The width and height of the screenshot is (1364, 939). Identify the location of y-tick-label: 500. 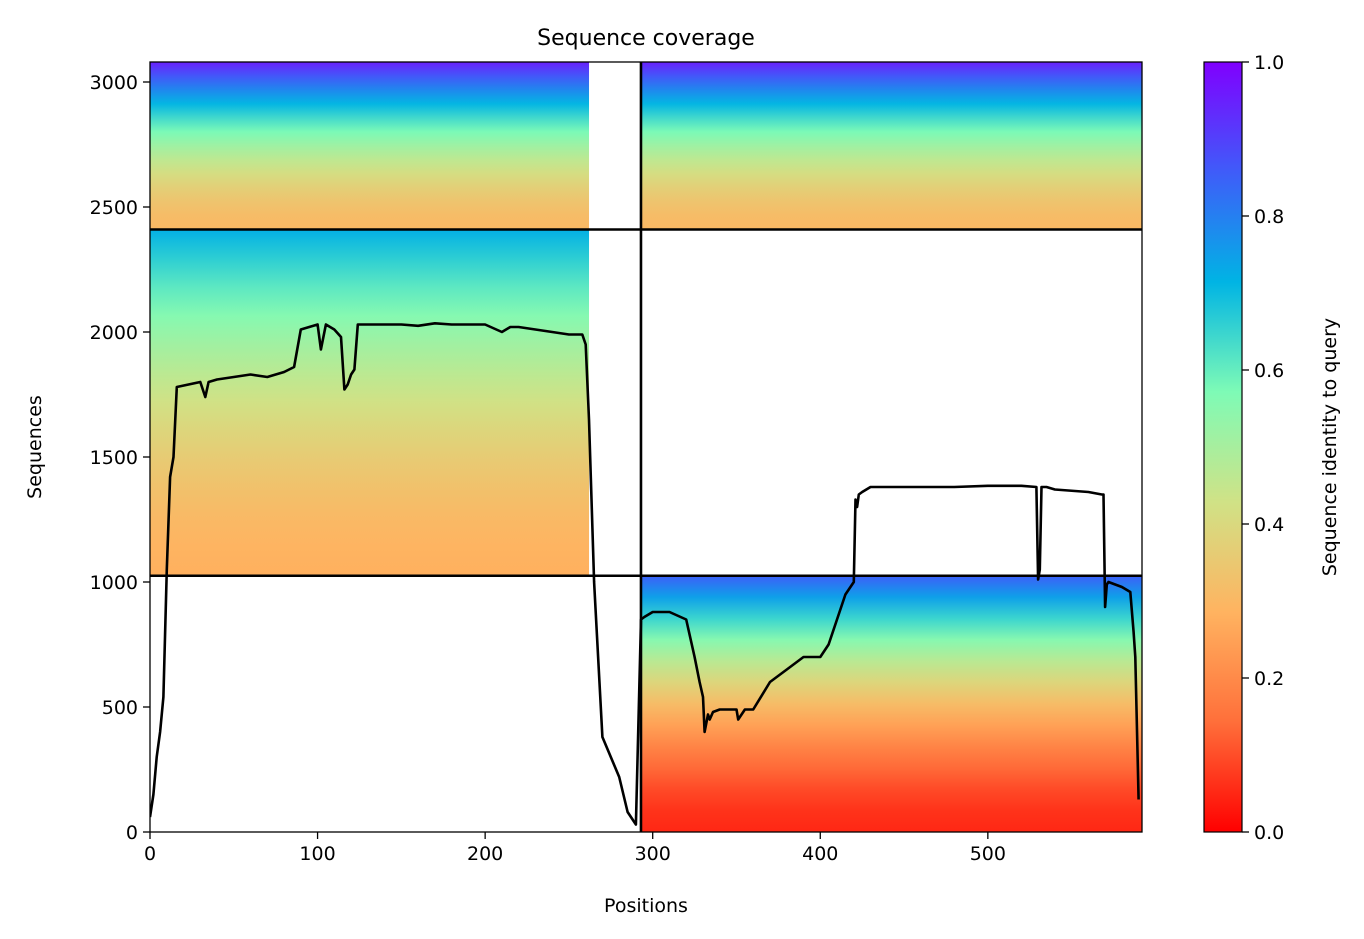
(120, 708).